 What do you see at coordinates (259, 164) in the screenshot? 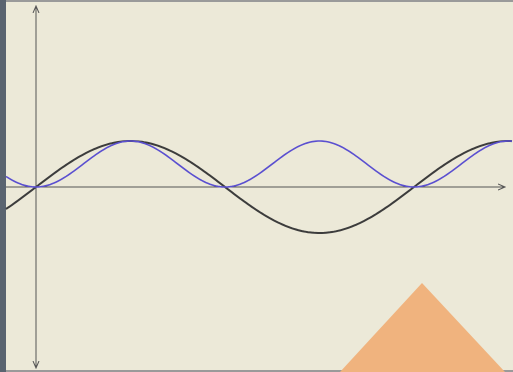
I see `sine-squared-curve` at bounding box center [259, 164].